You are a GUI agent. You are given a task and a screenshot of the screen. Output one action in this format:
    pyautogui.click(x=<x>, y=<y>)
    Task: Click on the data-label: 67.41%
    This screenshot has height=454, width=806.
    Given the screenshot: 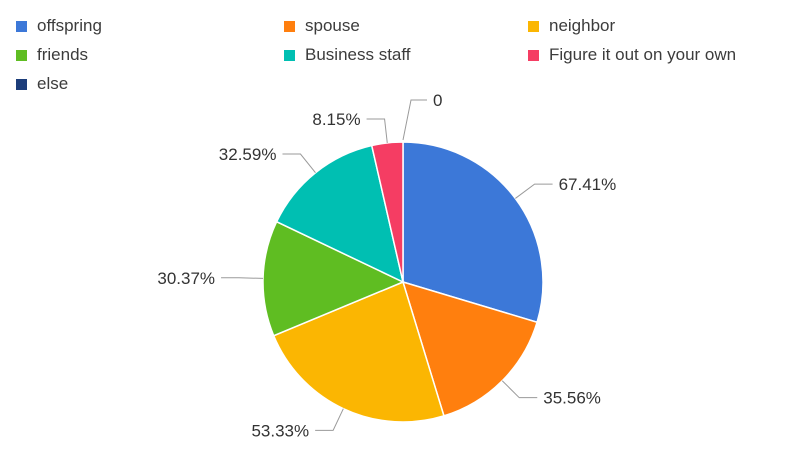 What is the action you would take?
    pyautogui.click(x=588, y=184)
    